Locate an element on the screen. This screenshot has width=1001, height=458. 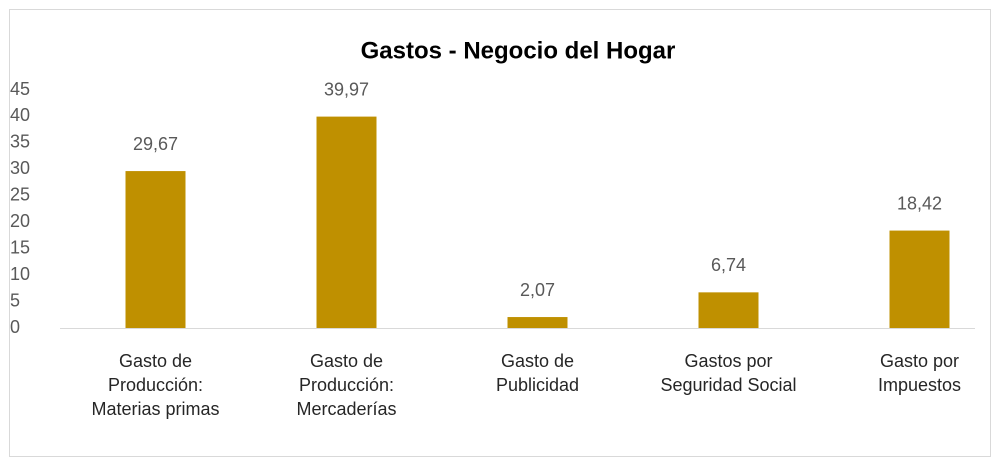
chart-title: Gastos - Negocio del Hogar is located at coordinates (518, 50).